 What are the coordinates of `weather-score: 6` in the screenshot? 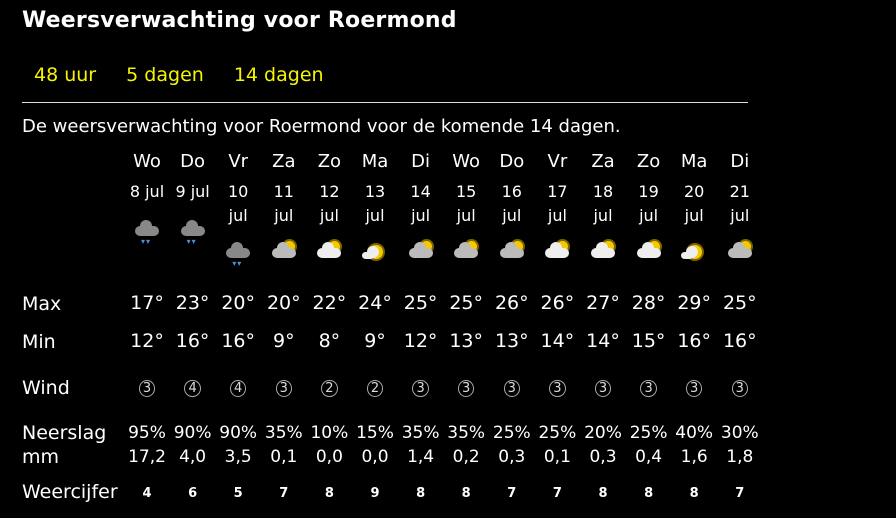 It's located at (193, 493).